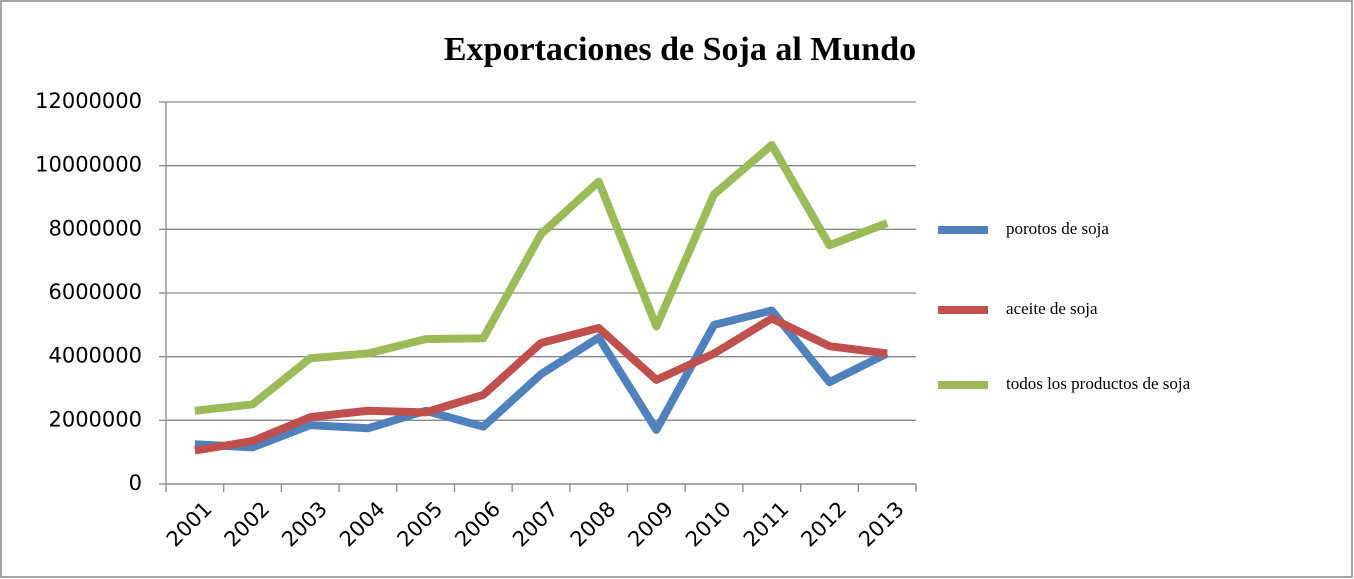  What do you see at coordinates (95, 292) in the screenshot?
I see `y-tick-label: 6000000` at bounding box center [95, 292].